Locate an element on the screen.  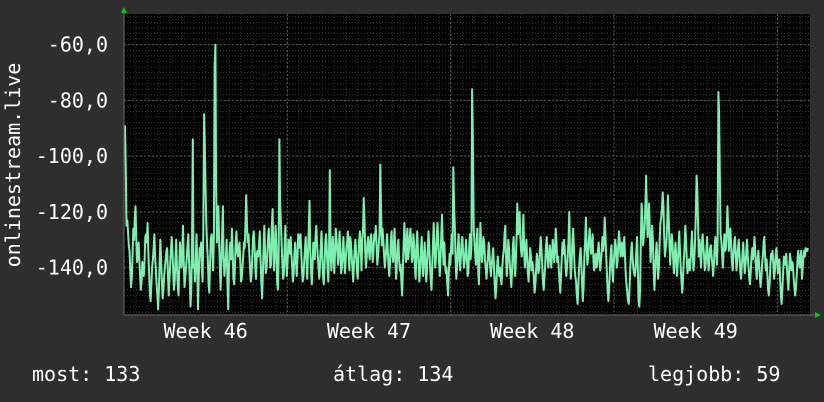
x-tick-label: Week 49 is located at coordinates (696, 331).